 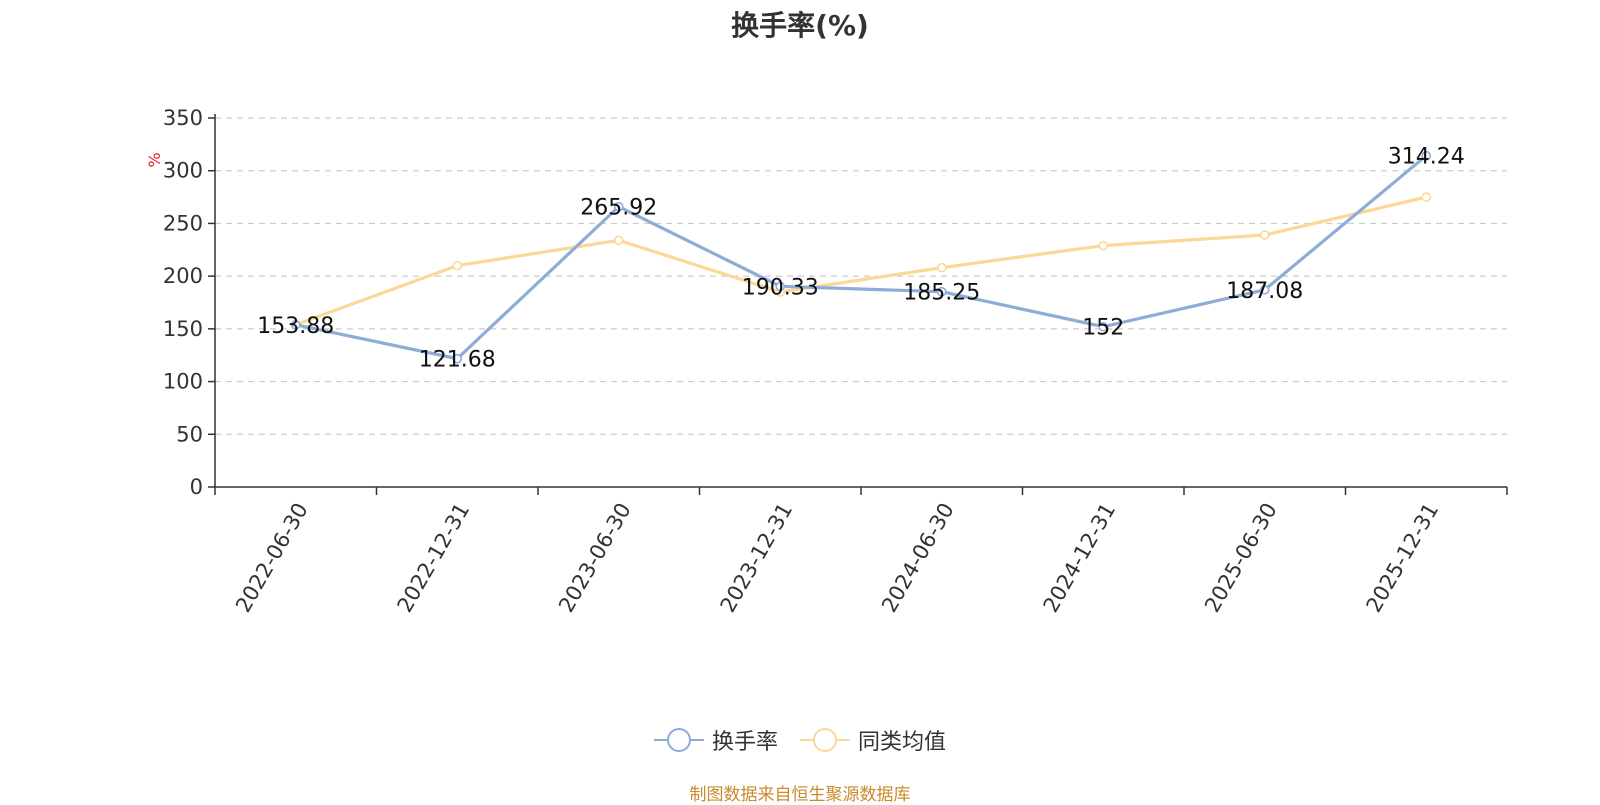 What do you see at coordinates (196, 487) in the screenshot?
I see `y-tick-label: 0` at bounding box center [196, 487].